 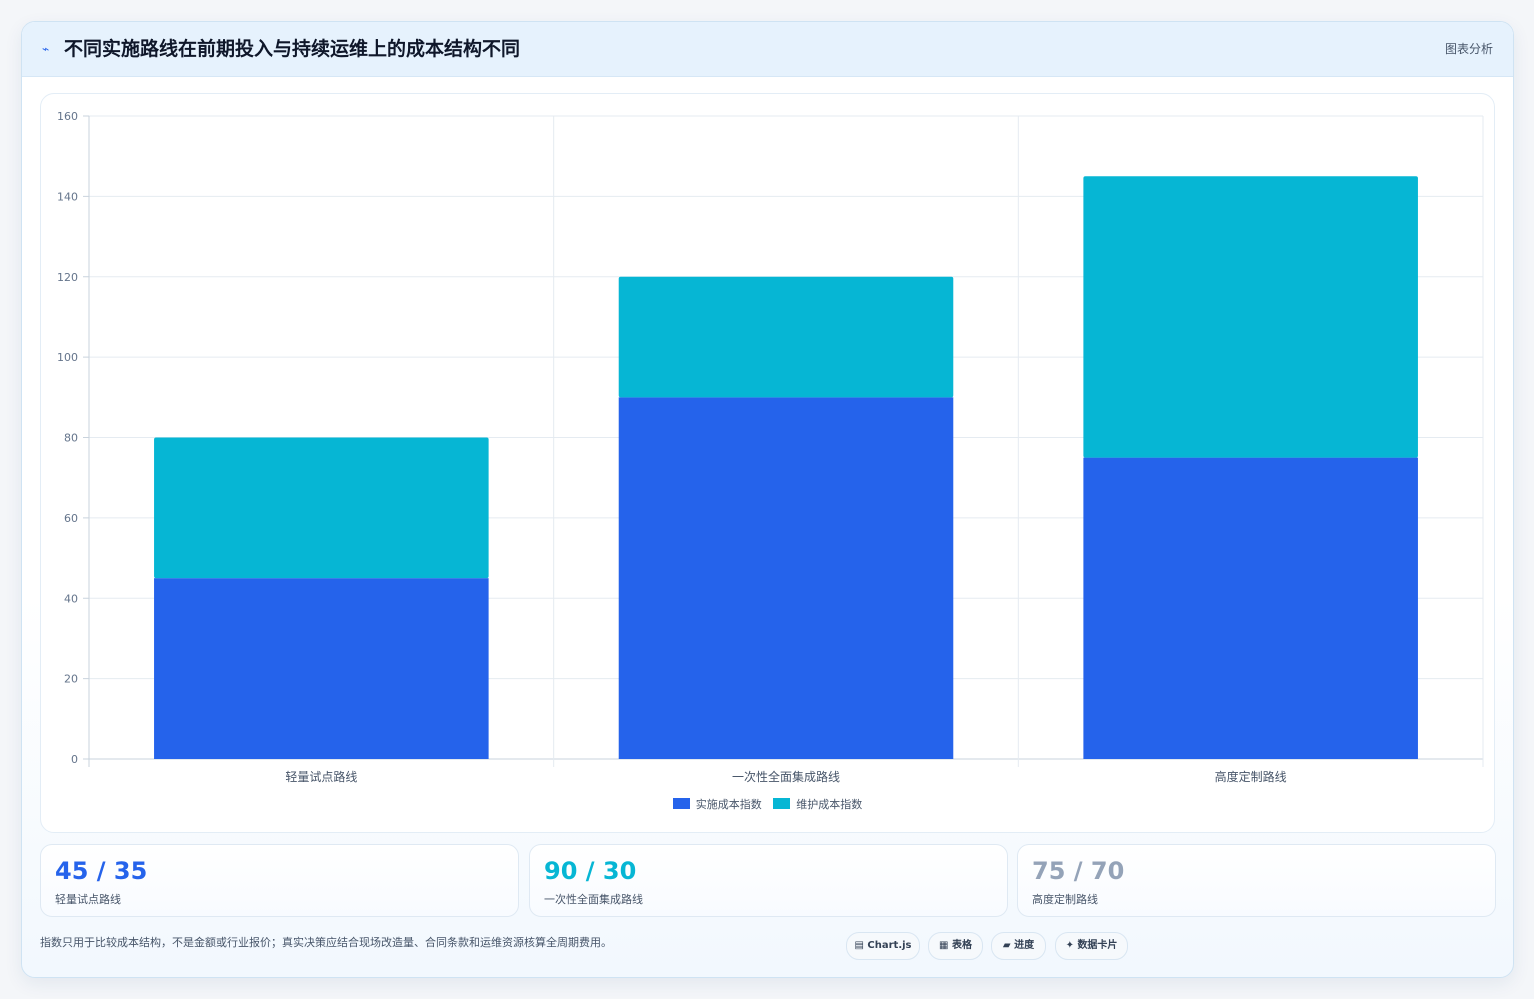 I want to click on tag-table: ▦ 表格, so click(x=955, y=946).